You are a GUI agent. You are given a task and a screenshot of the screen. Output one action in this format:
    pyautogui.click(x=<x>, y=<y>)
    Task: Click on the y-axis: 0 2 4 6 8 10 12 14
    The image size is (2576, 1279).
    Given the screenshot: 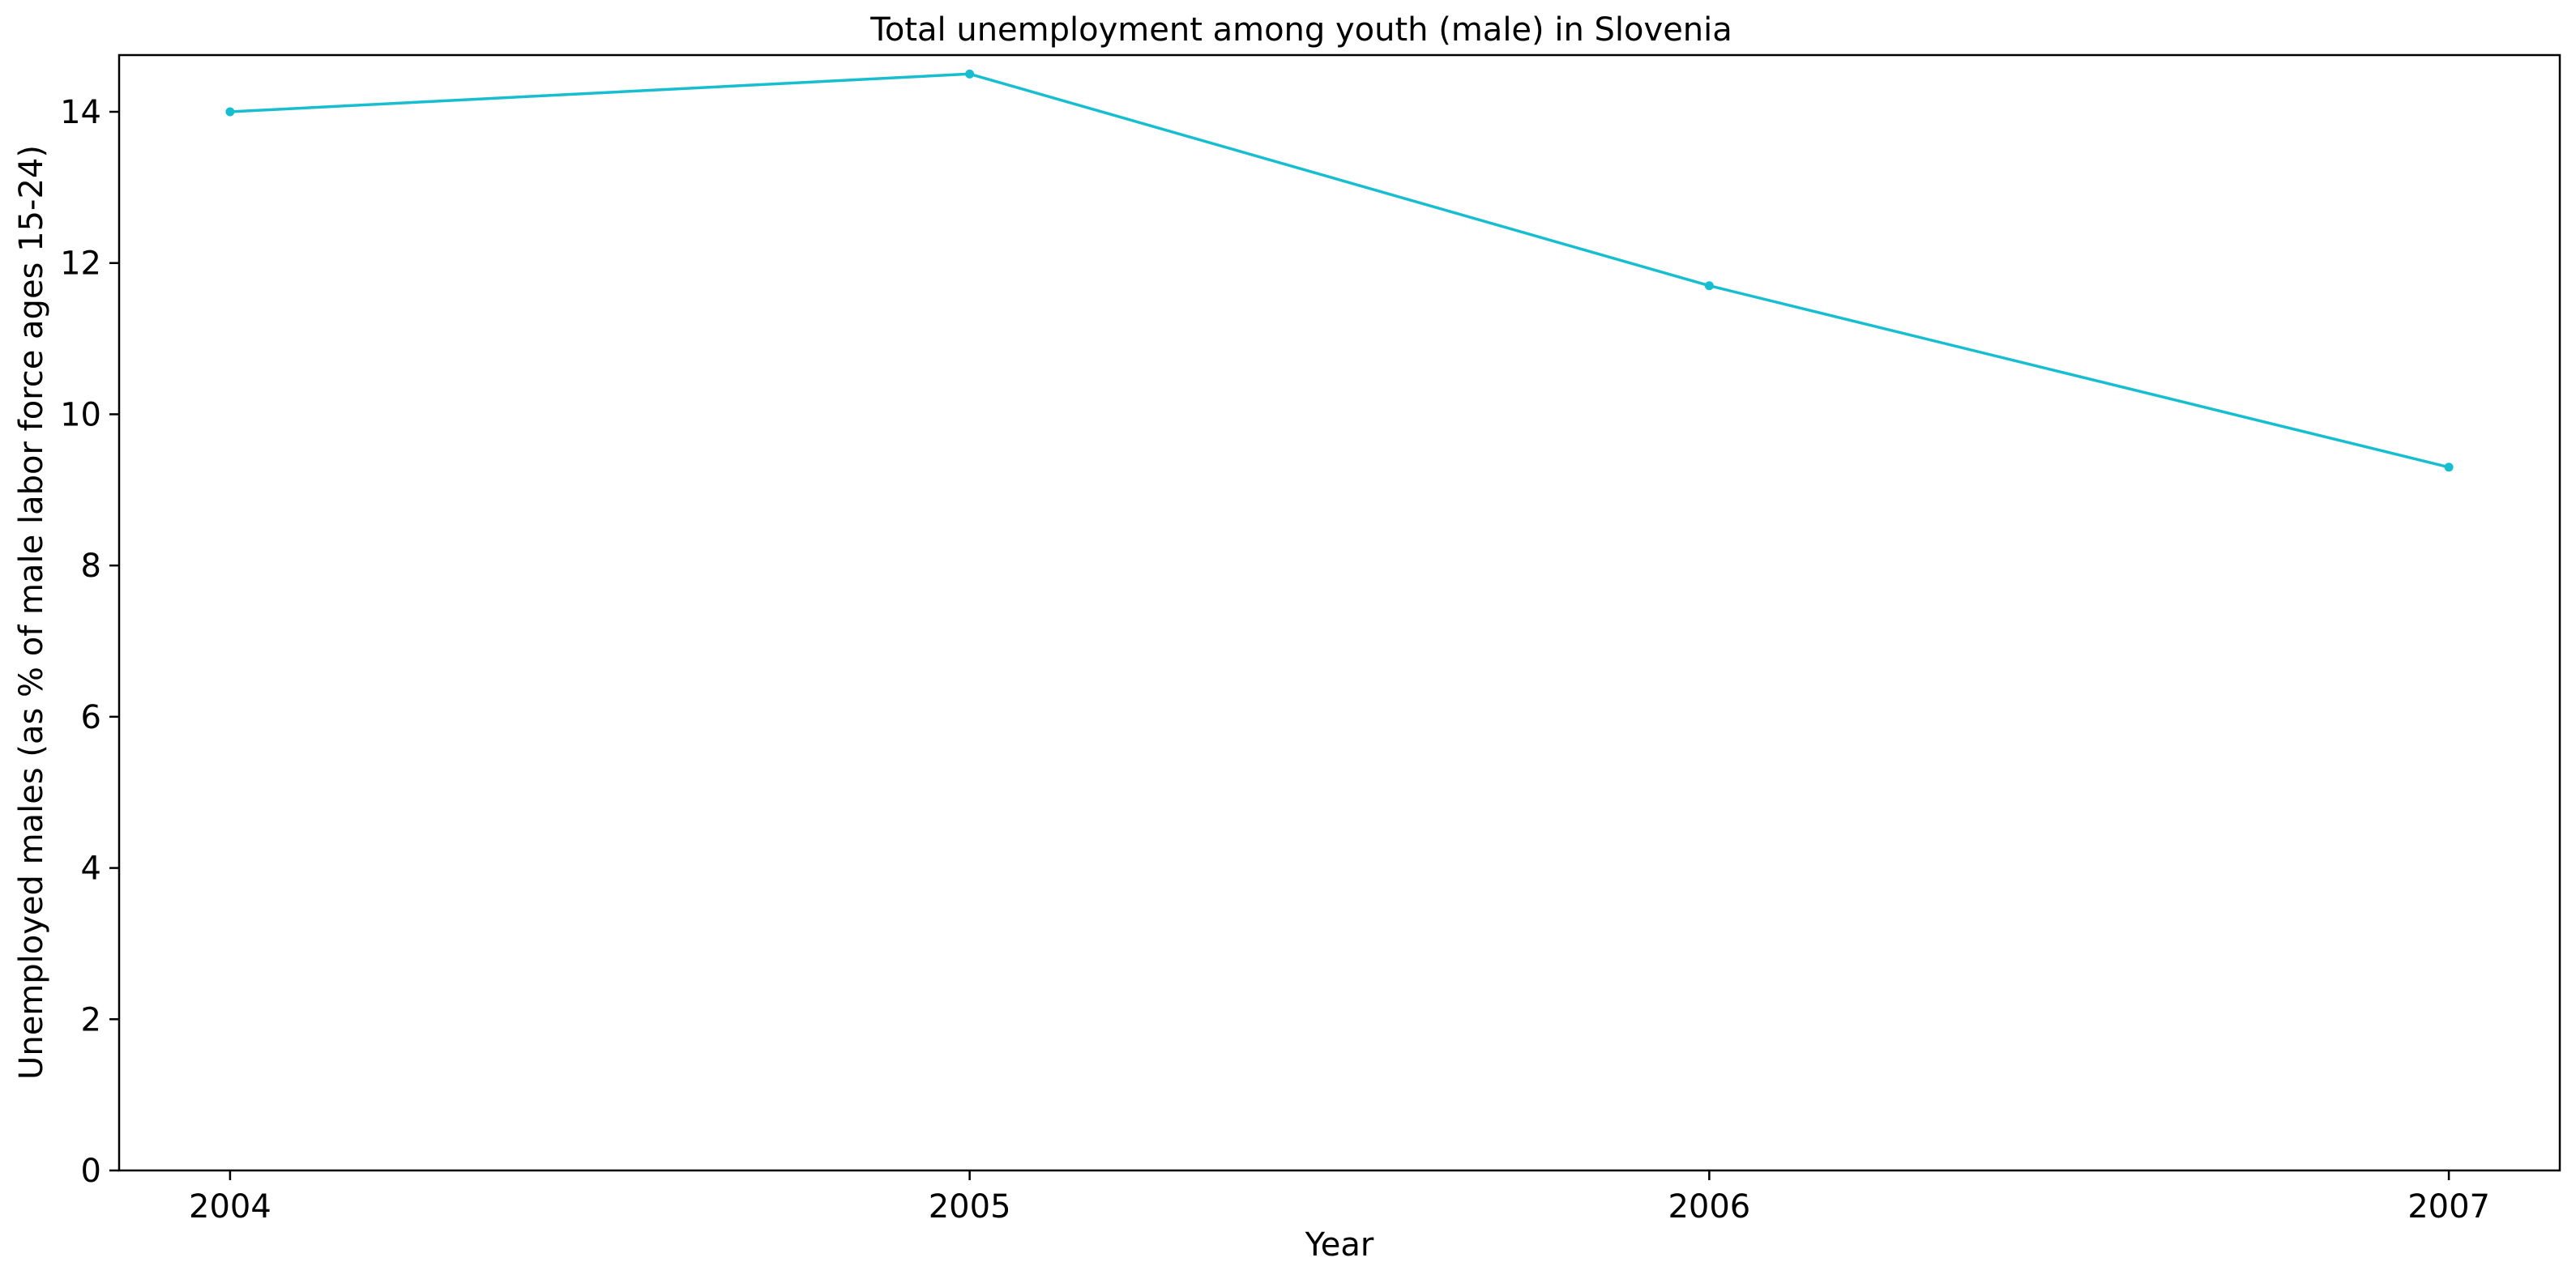 What is the action you would take?
    pyautogui.click(x=89, y=642)
    